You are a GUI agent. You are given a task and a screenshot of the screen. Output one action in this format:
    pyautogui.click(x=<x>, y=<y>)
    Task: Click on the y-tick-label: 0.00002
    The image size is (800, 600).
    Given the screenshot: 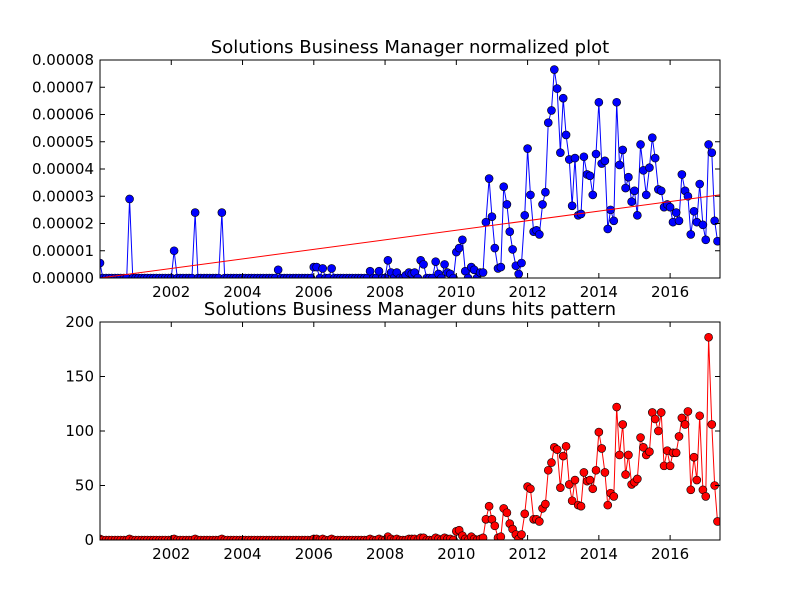 What is the action you would take?
    pyautogui.click(x=63, y=224)
    